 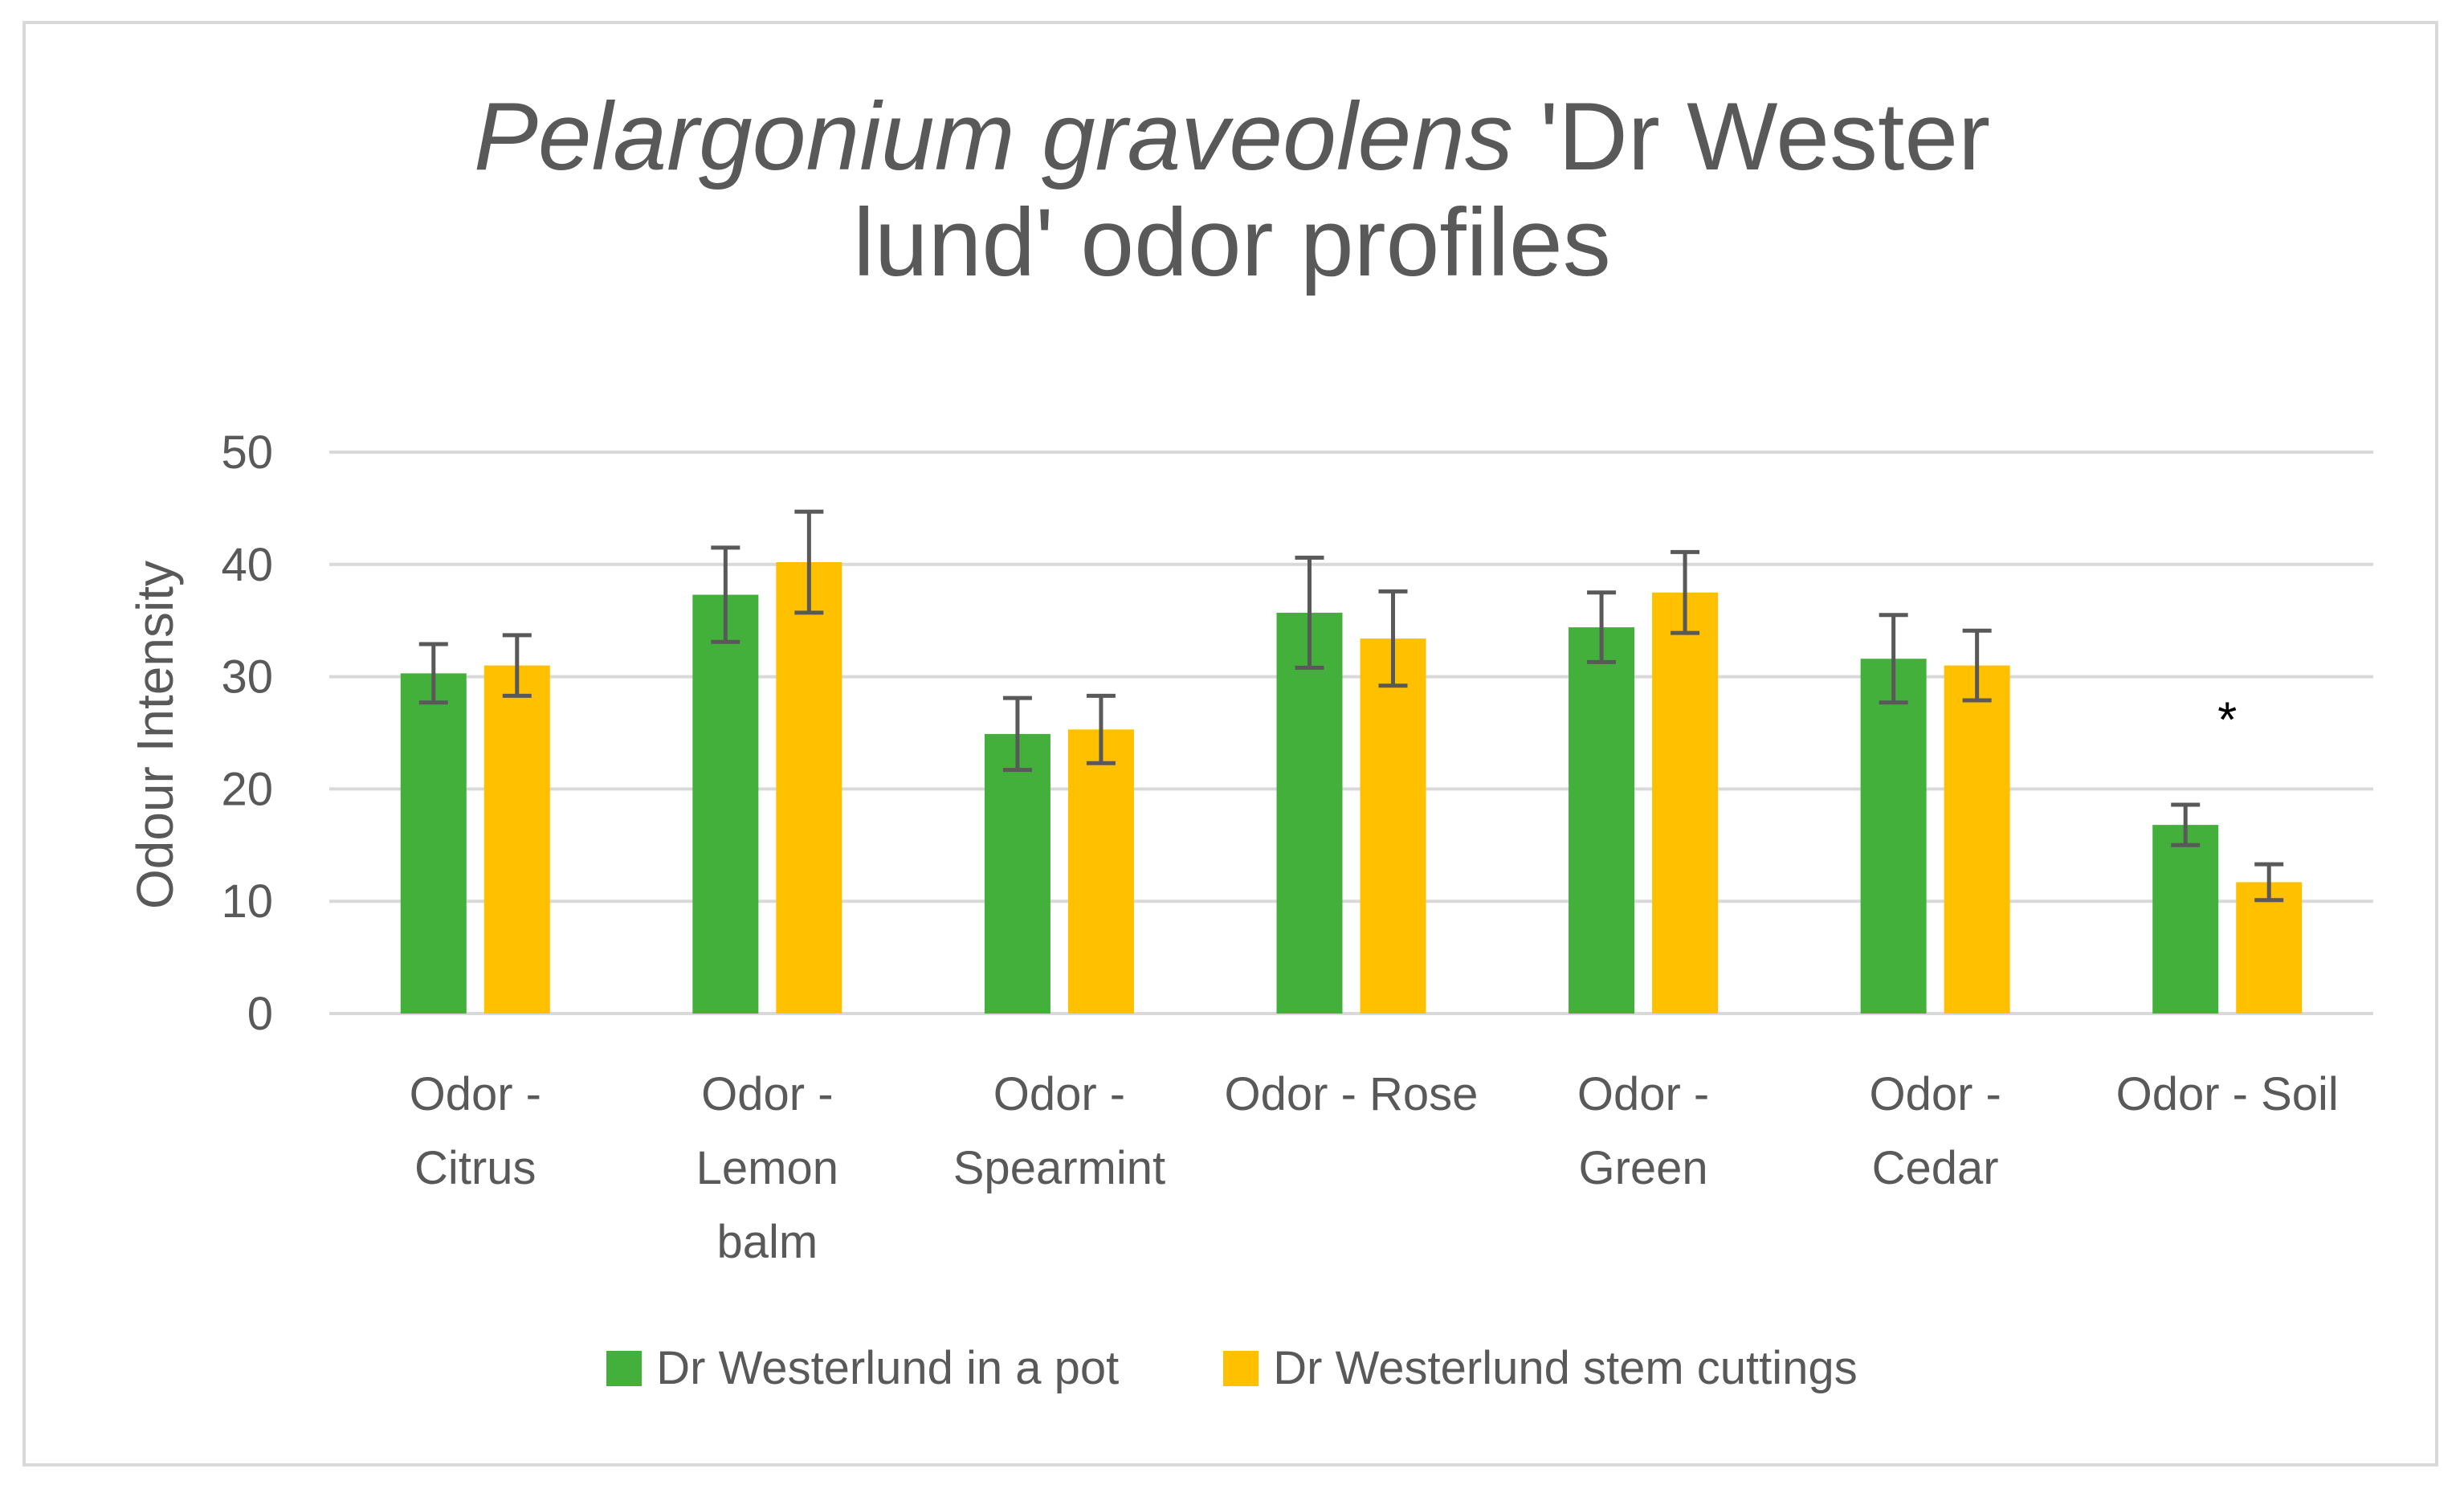 What do you see at coordinates (247, 565) in the screenshot?
I see `y-tick-label: 40` at bounding box center [247, 565].